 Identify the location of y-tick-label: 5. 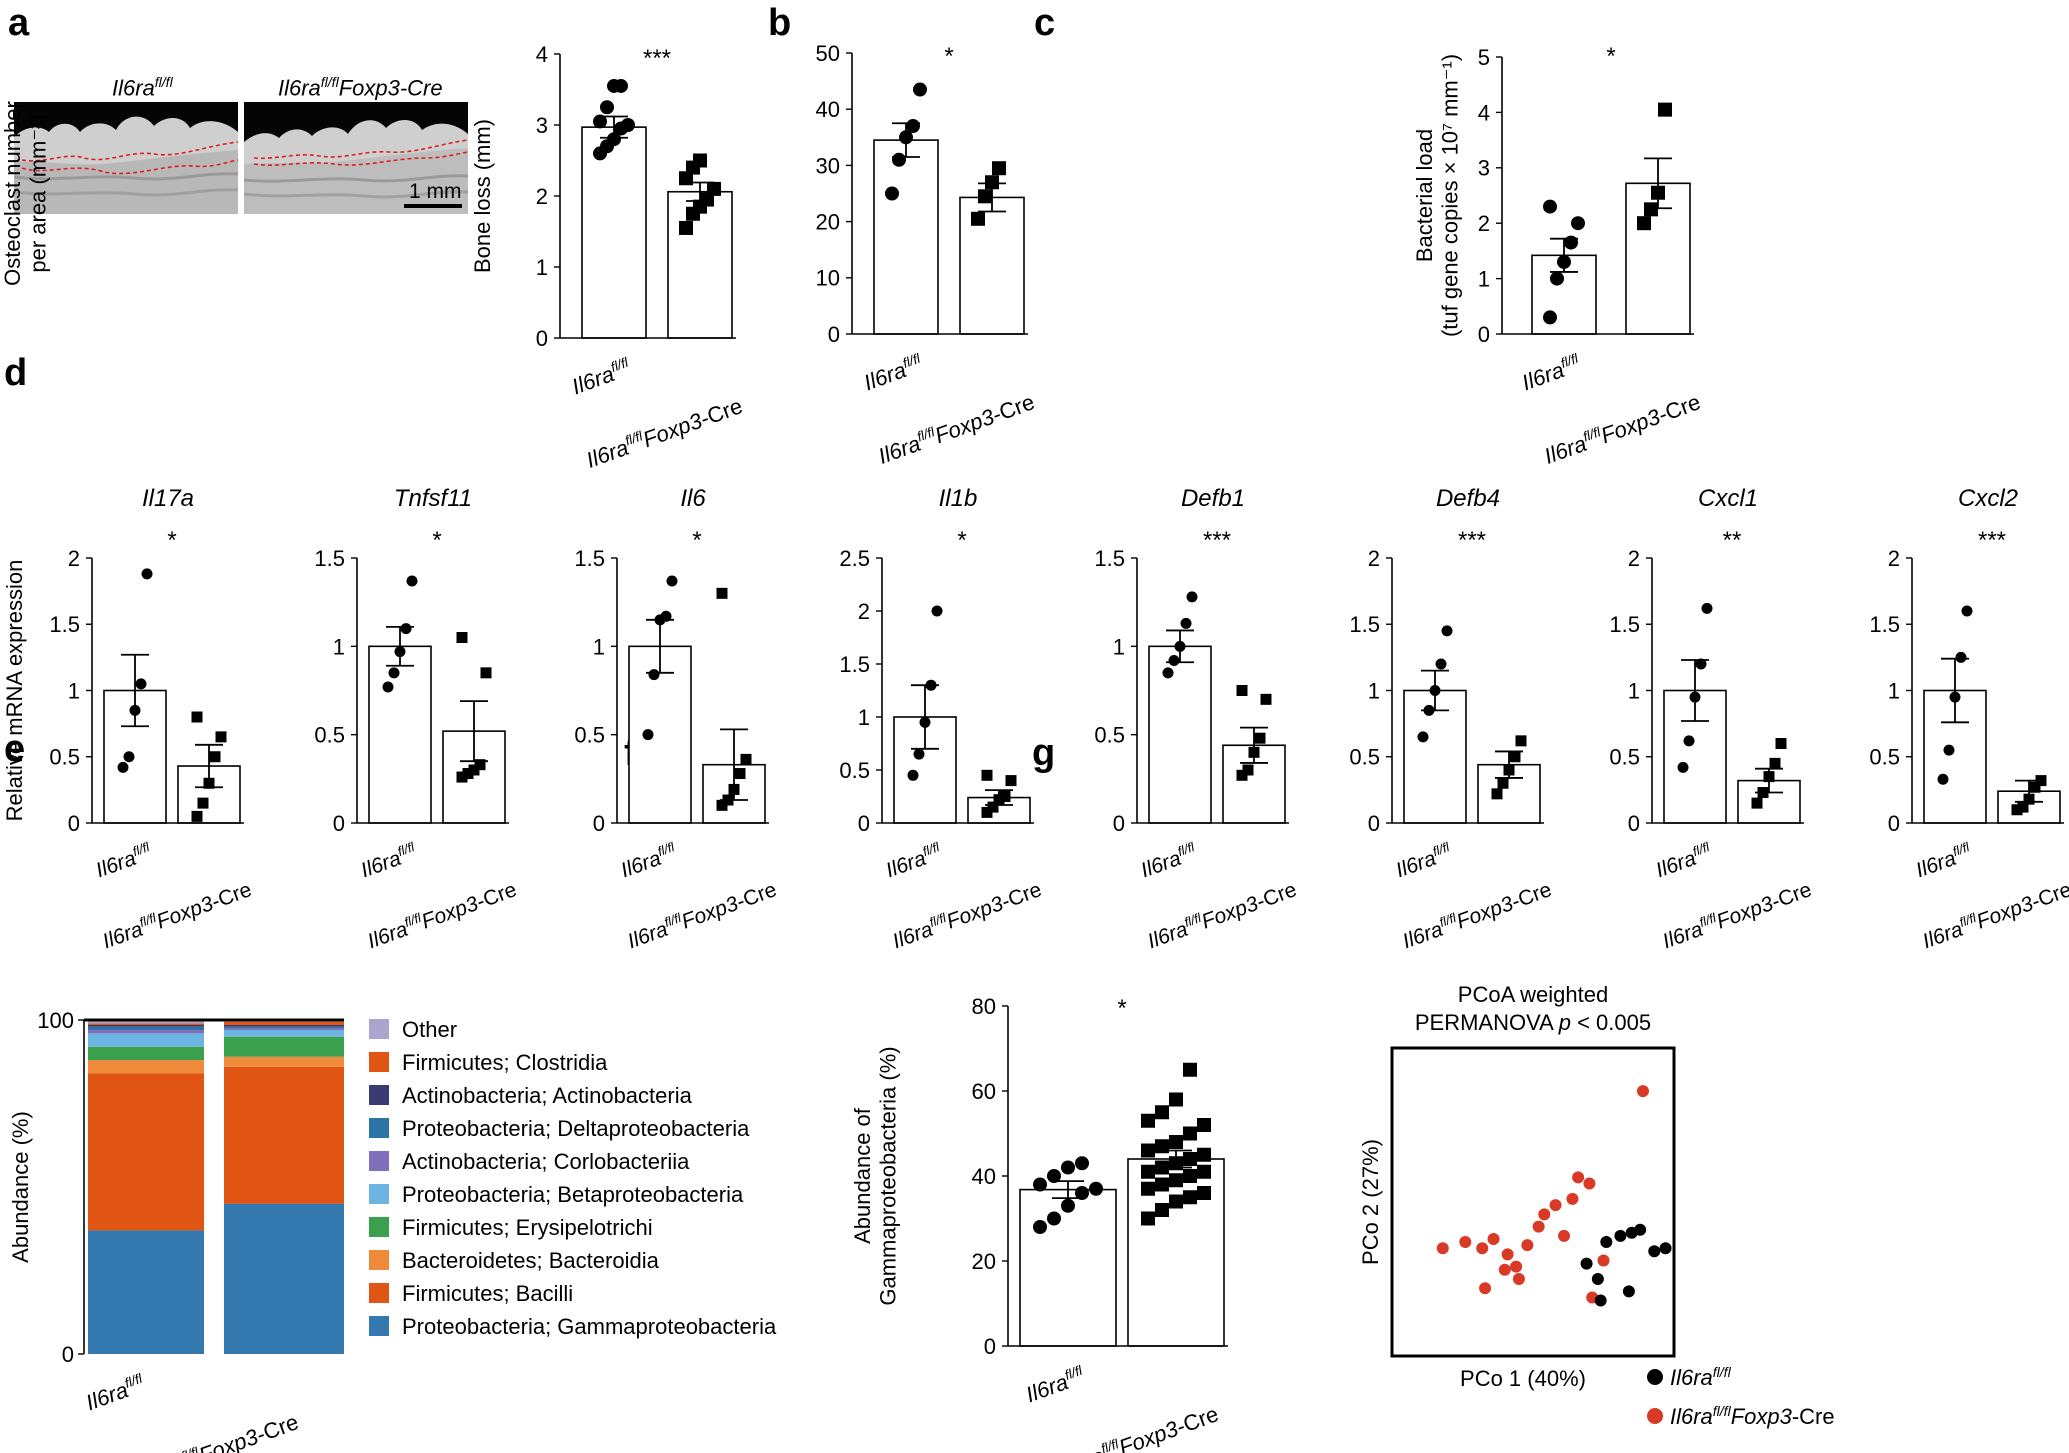
(1484, 57).